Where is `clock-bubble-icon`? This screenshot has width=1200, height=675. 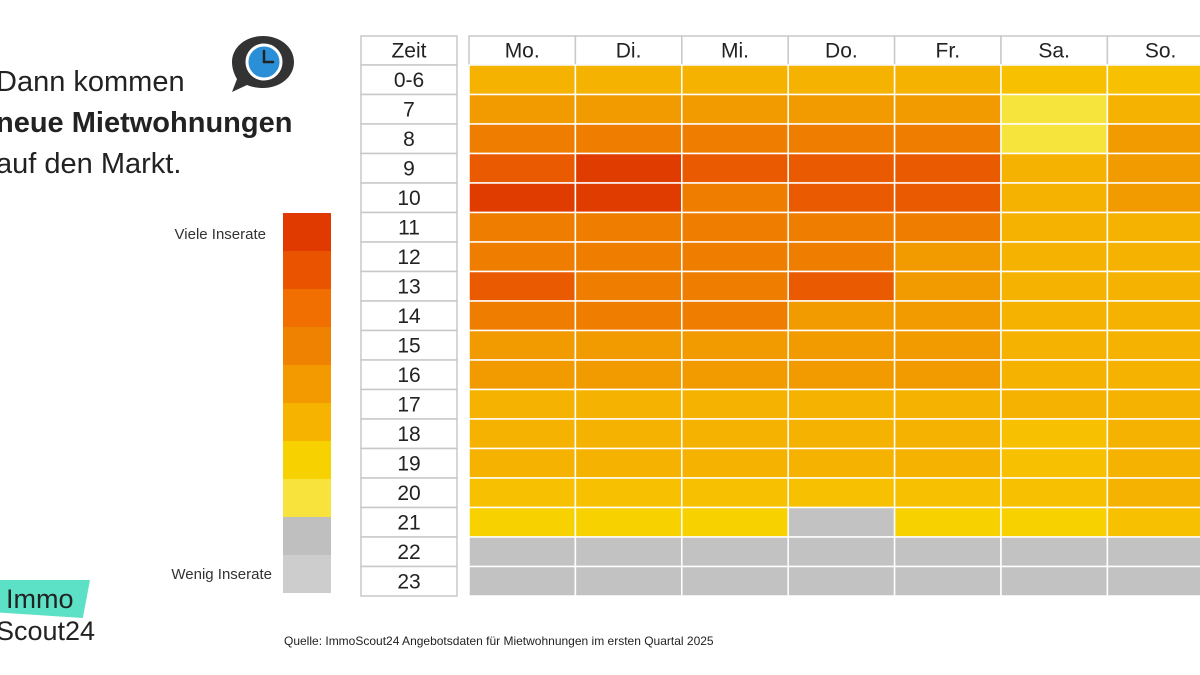 clock-bubble-icon is located at coordinates (263, 63).